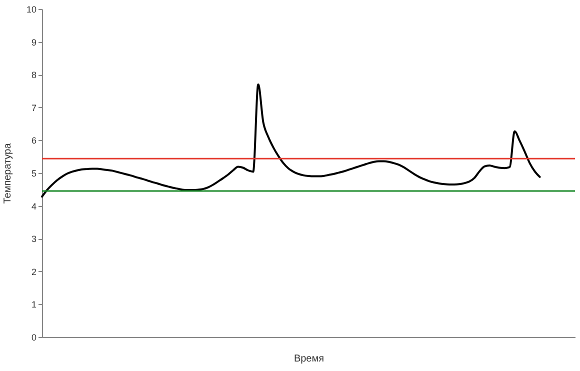 This screenshot has height=371, width=580. I want to click on y-tick-label: 2, so click(33, 271).